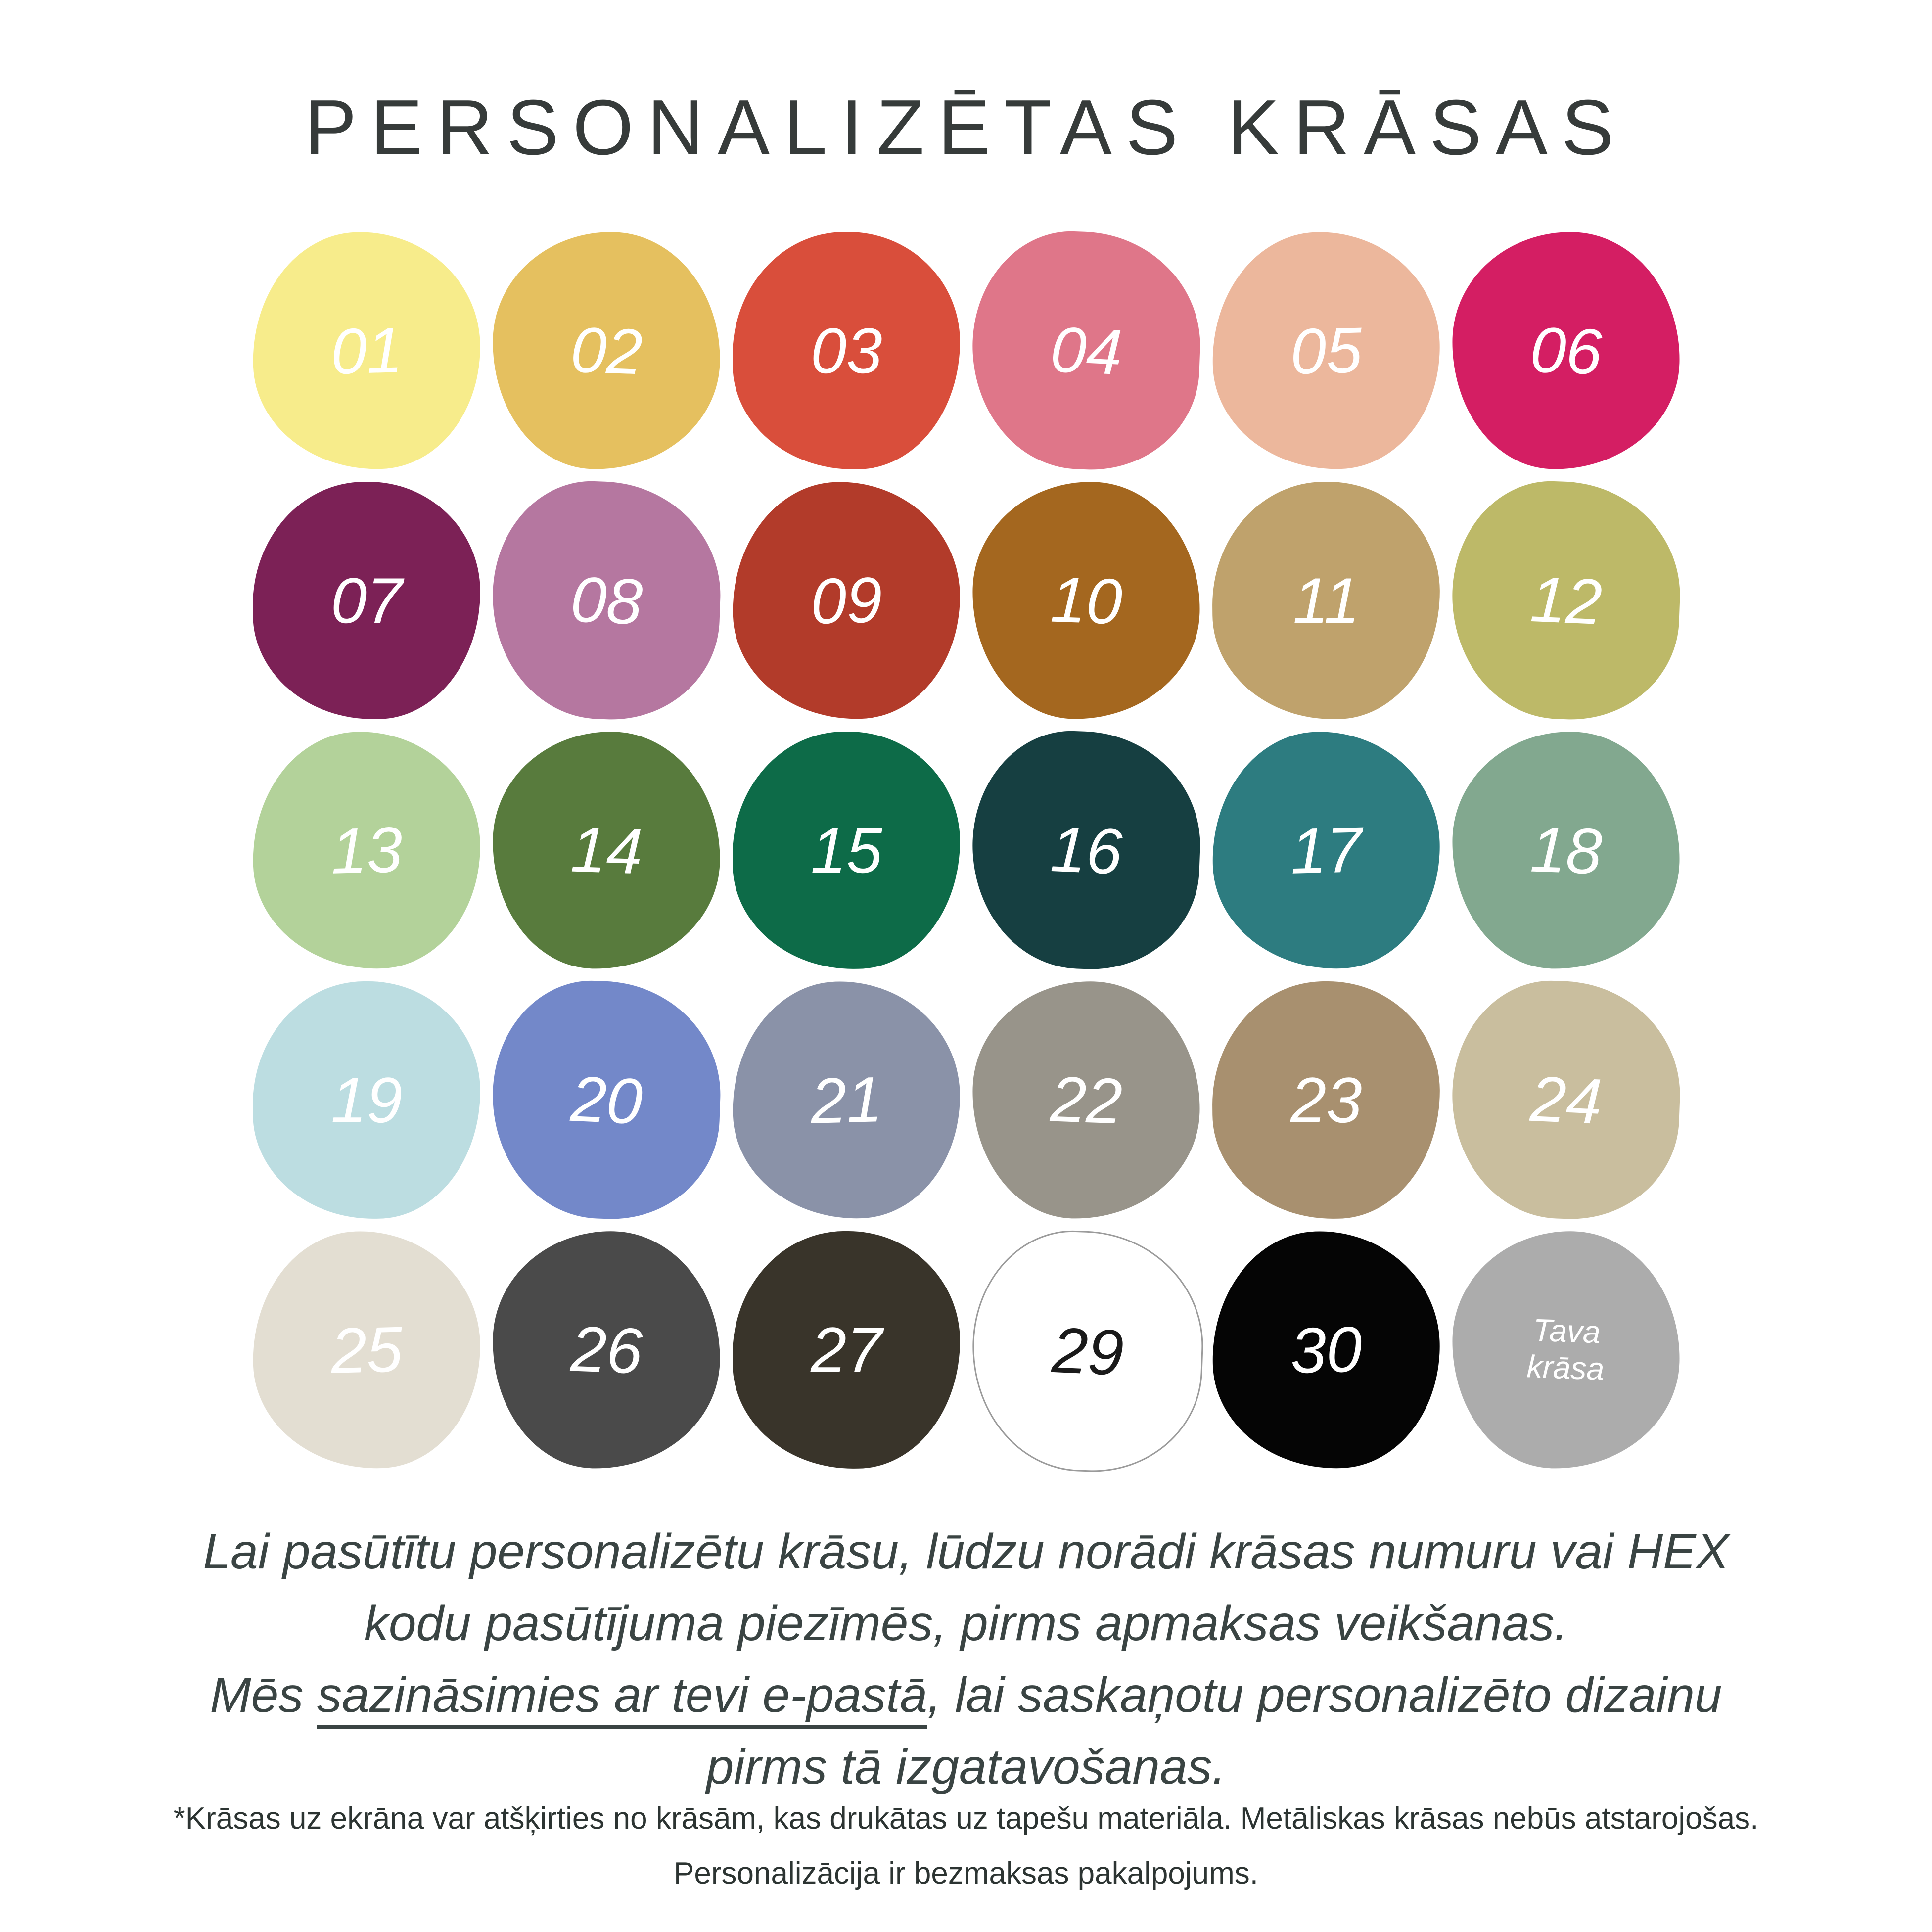  I want to click on color-swatch-08: 08, so click(606, 600).